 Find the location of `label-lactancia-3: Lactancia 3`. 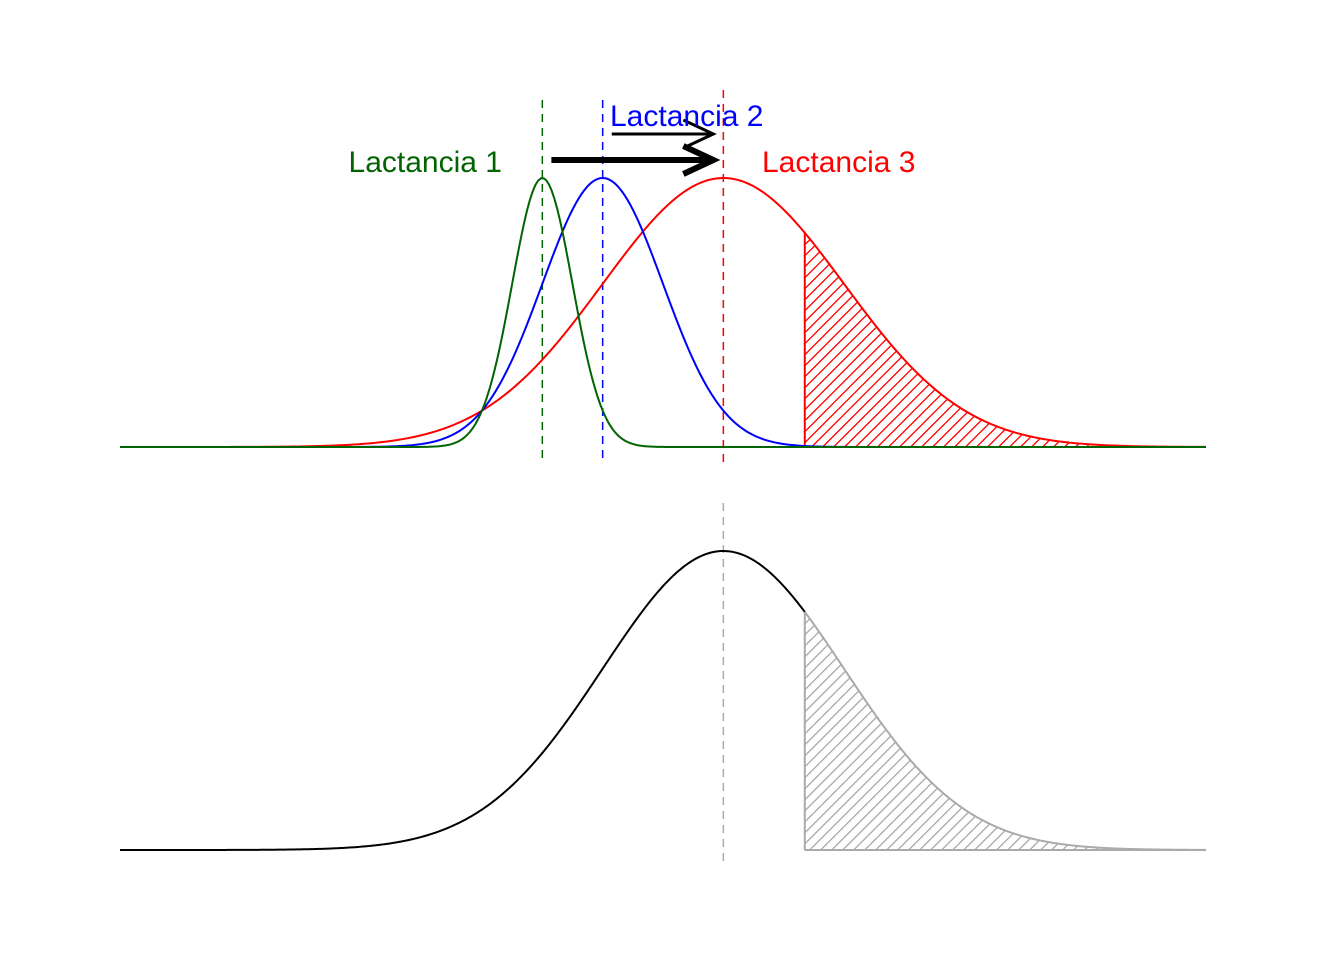

label-lactancia-3: Lactancia 3 is located at coordinates (838, 162).